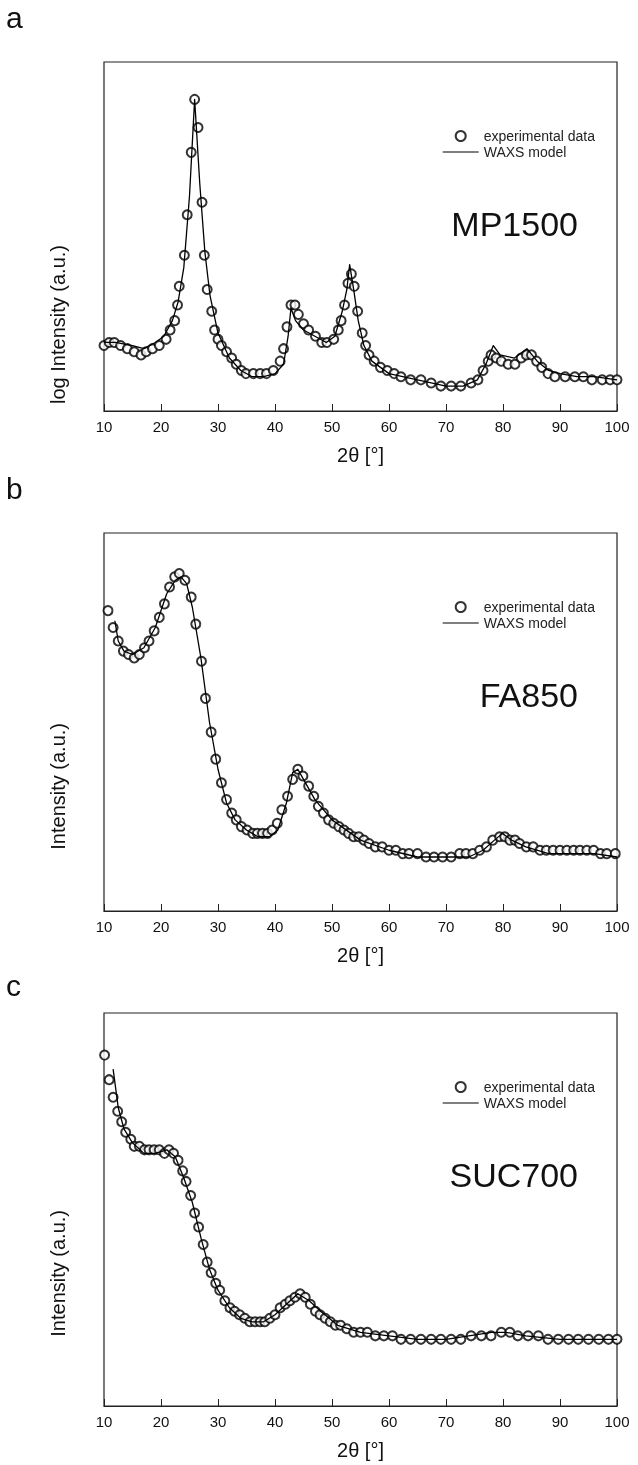  I want to click on y-axis-title: log Intensity (a.u.), so click(58, 324).